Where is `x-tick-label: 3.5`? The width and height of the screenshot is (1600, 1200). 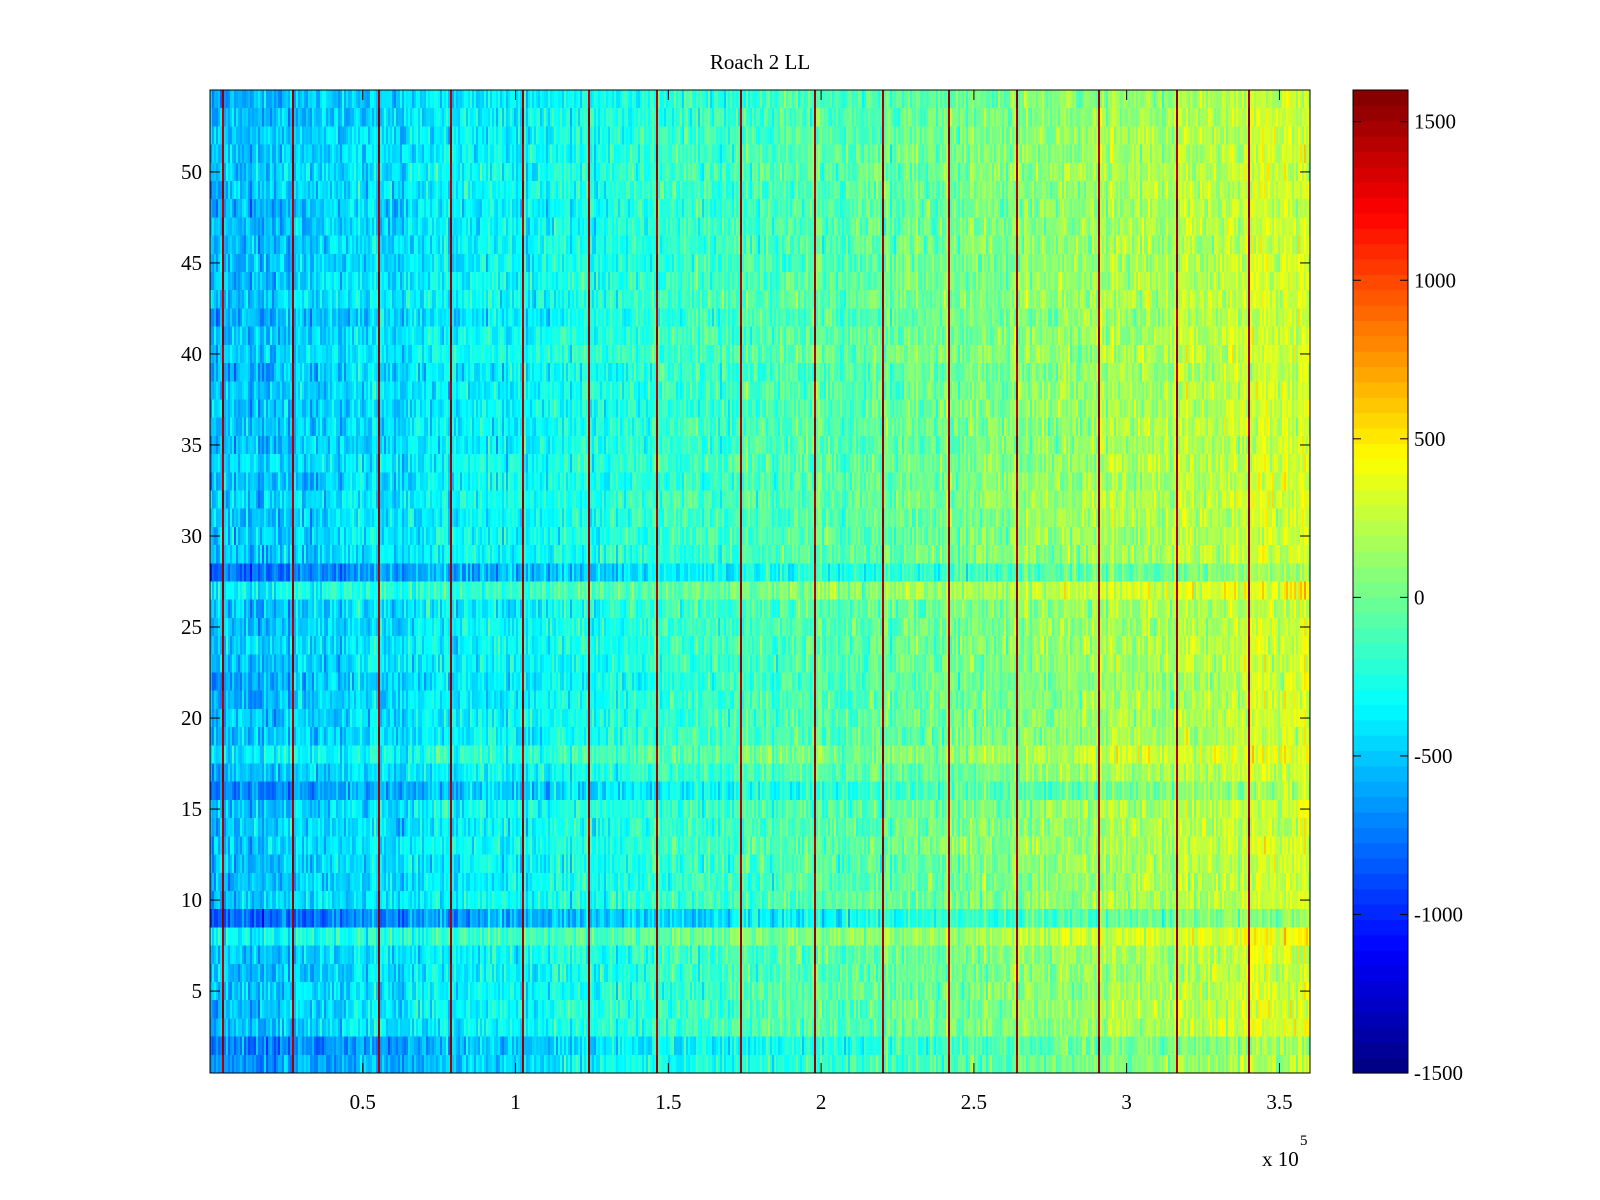 x-tick-label: 3.5 is located at coordinates (1279, 1102).